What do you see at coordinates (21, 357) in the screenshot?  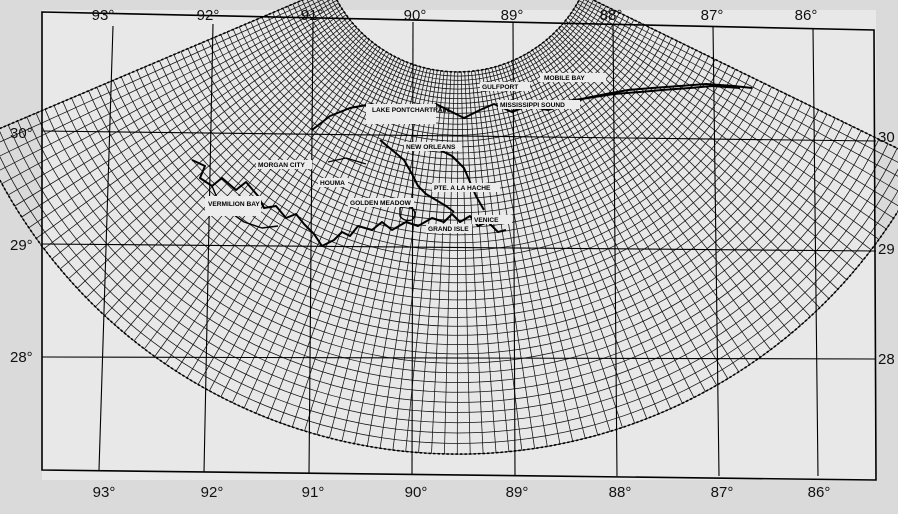 I see `lat-label-left-28: 28°` at bounding box center [21, 357].